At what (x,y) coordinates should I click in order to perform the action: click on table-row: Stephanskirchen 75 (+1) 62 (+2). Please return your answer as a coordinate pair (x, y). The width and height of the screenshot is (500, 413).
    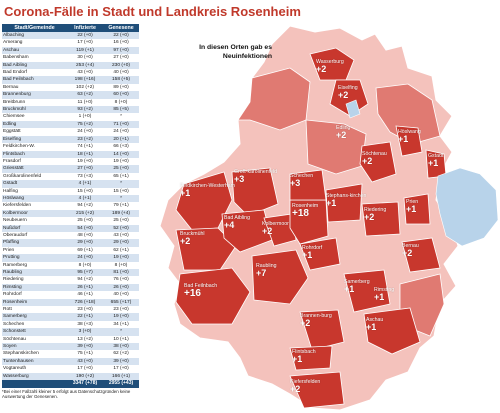
    Looking at the image, I should click on (70, 354).